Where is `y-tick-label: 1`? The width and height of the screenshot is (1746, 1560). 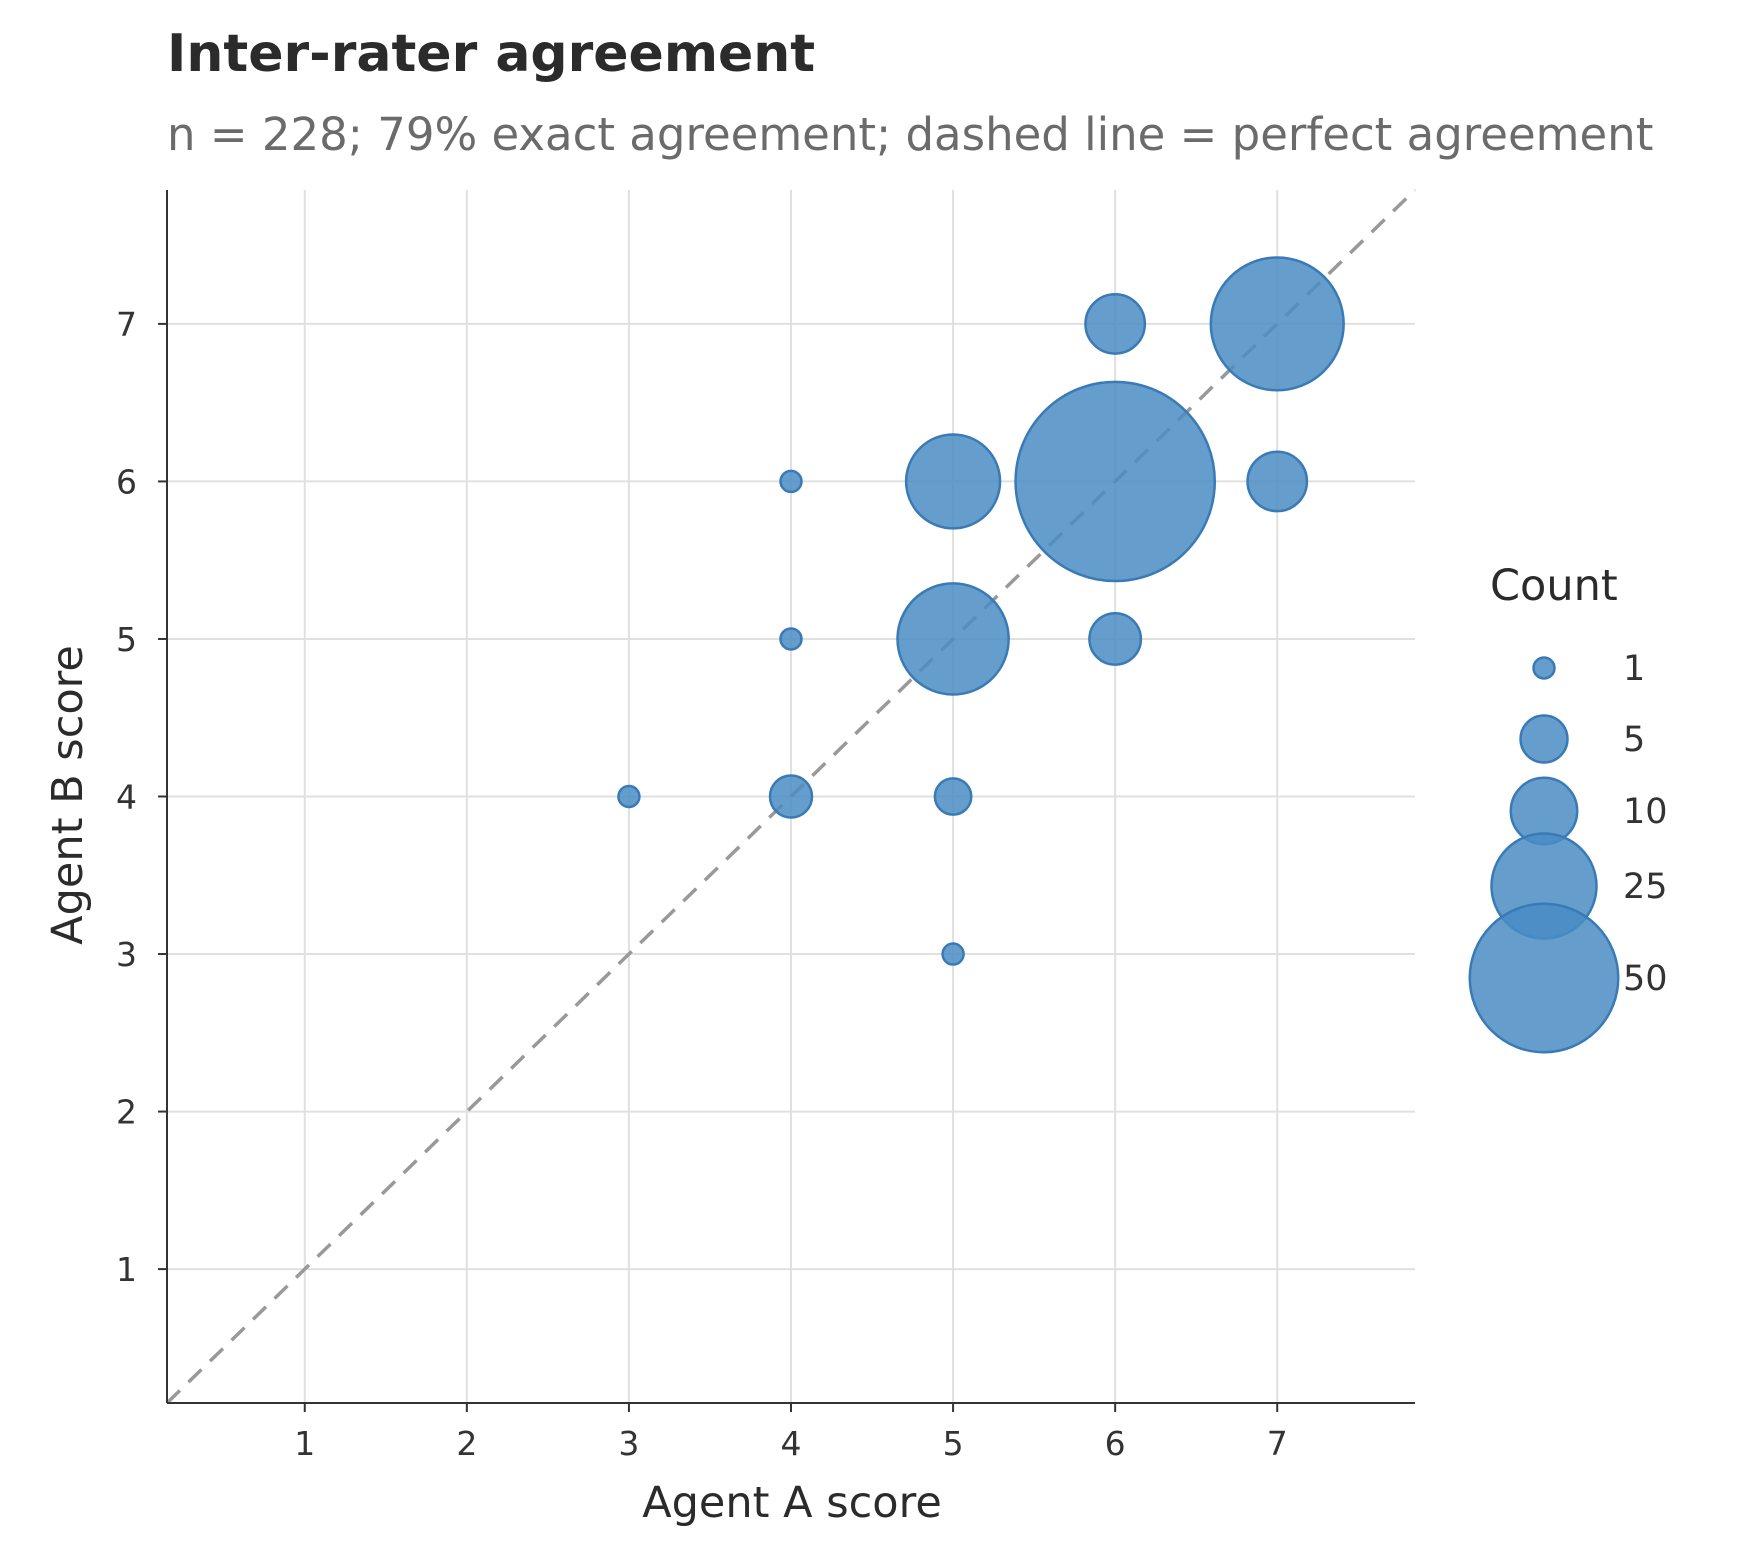
y-tick-label: 1 is located at coordinates (126, 1269).